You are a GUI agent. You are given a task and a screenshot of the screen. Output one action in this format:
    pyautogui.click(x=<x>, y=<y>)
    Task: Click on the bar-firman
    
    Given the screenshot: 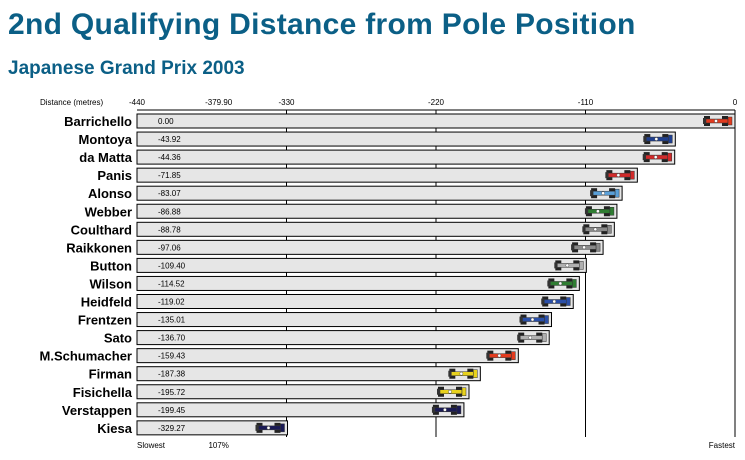 What is the action you would take?
    pyautogui.click(x=308, y=374)
    